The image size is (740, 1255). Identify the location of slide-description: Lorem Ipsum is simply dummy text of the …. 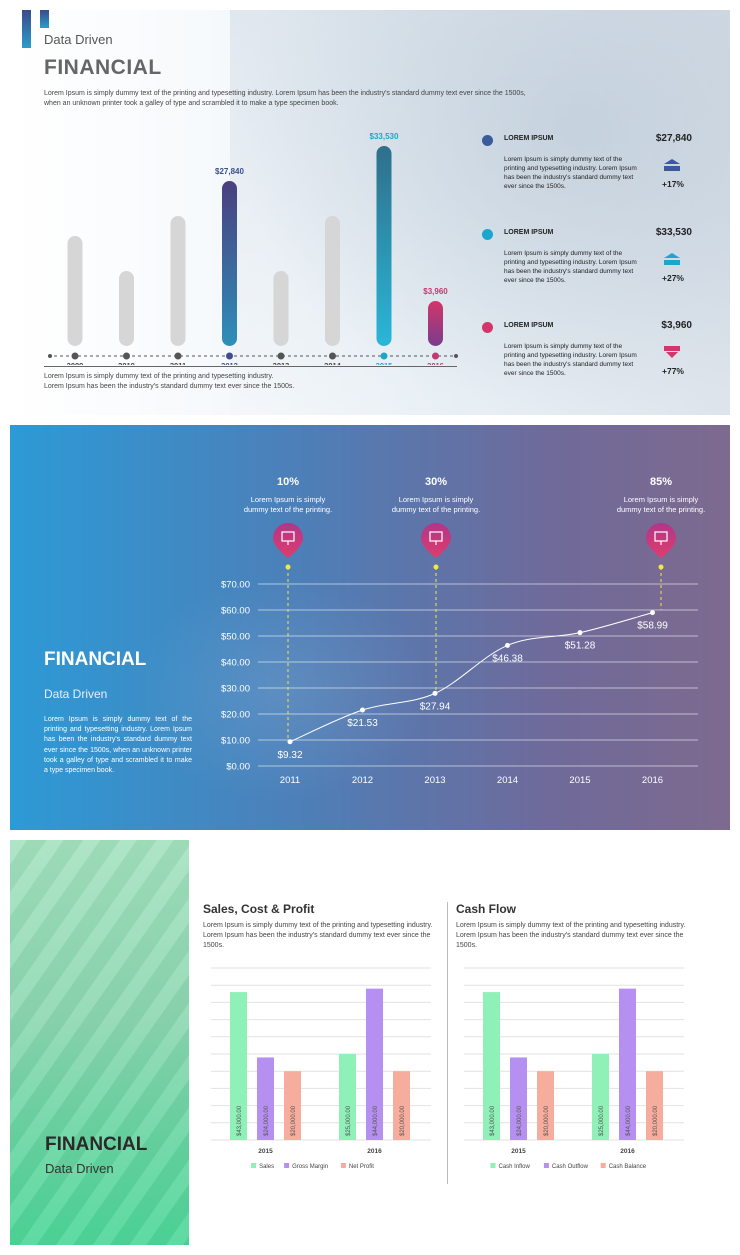
(118, 745).